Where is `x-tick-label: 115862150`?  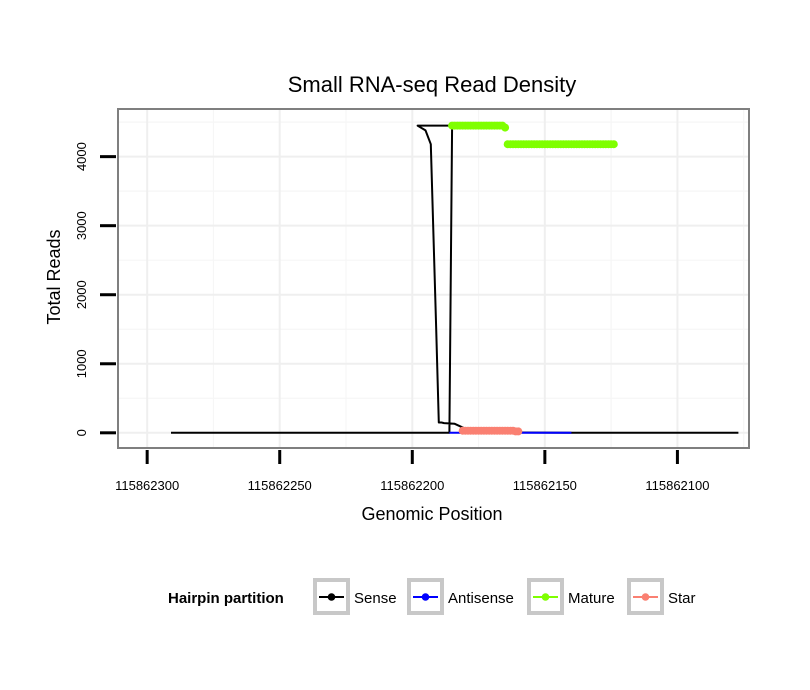 x-tick-label: 115862150 is located at coordinates (545, 485).